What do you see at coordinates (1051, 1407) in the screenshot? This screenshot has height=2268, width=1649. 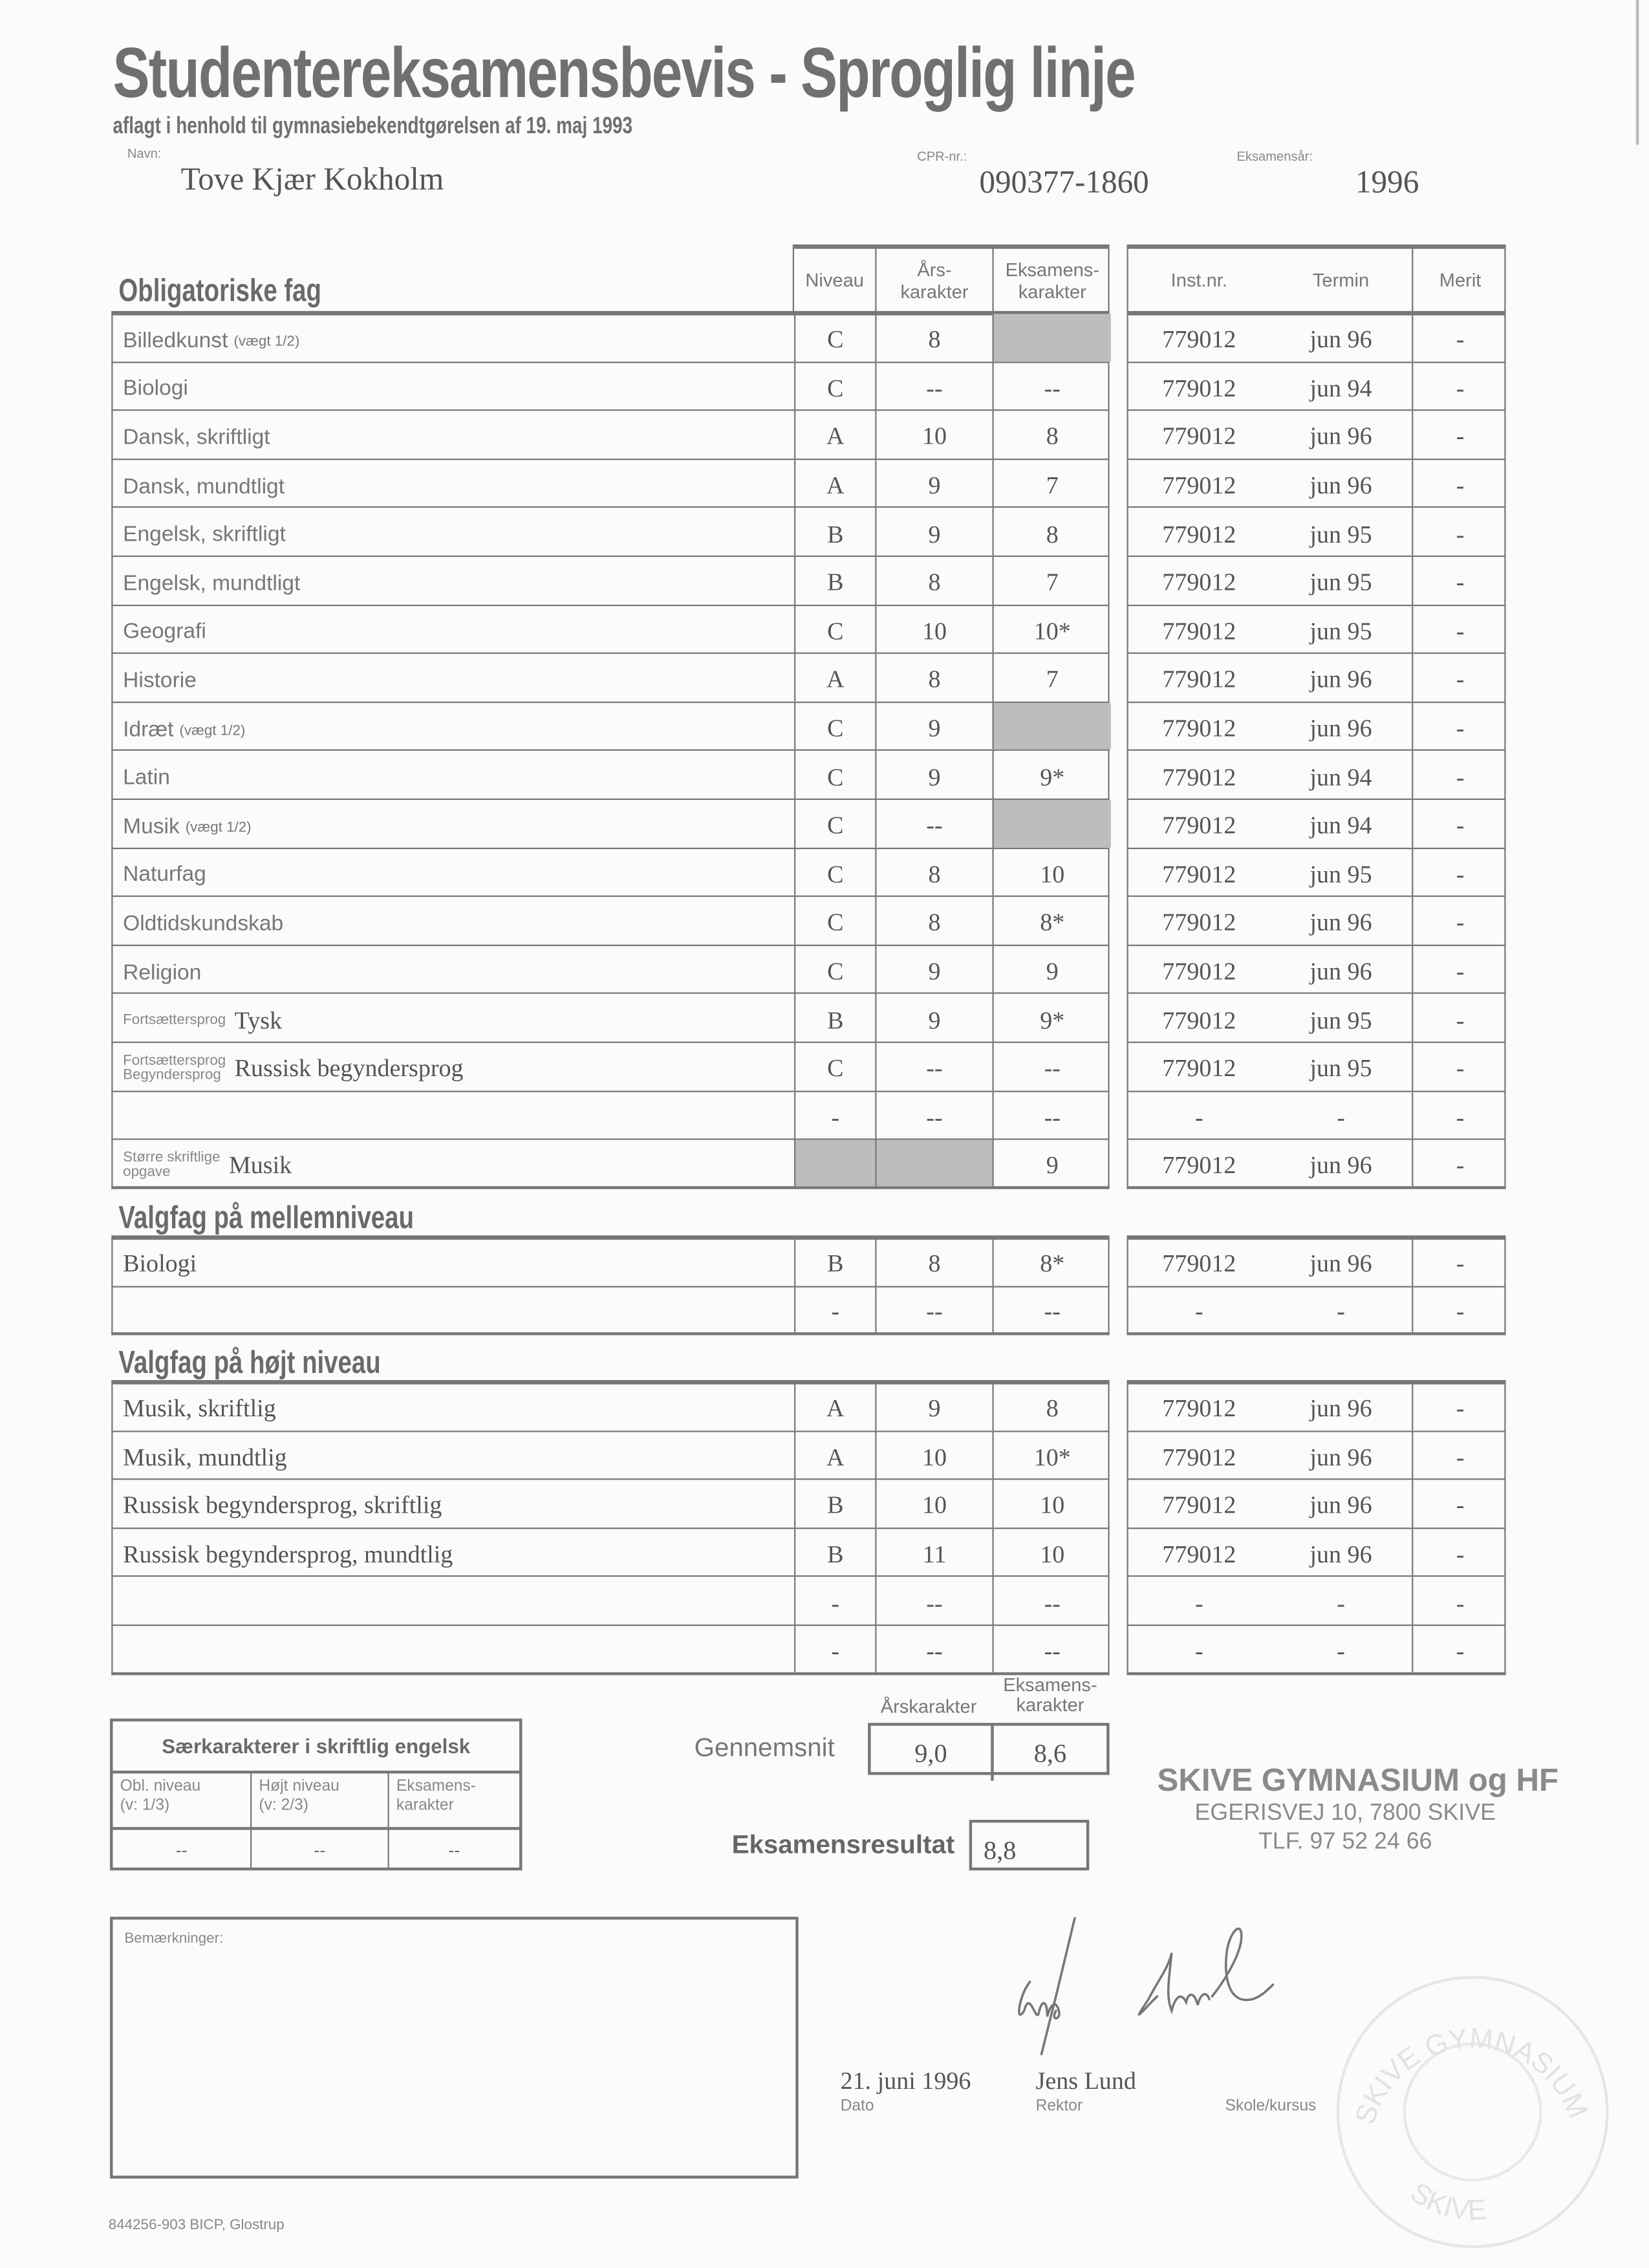 I see `eks-cell: 8` at bounding box center [1051, 1407].